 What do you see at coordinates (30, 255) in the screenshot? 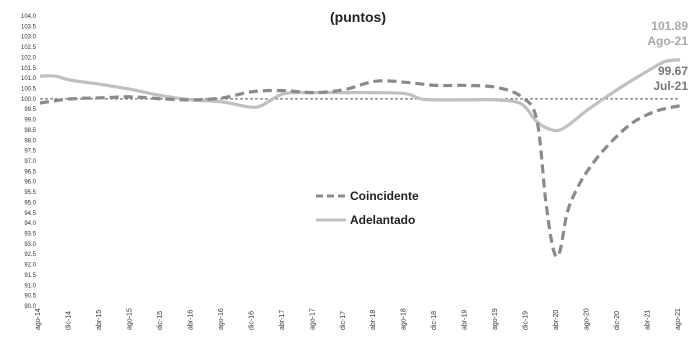
I see `y-tick-label: 92.5` at bounding box center [30, 255].